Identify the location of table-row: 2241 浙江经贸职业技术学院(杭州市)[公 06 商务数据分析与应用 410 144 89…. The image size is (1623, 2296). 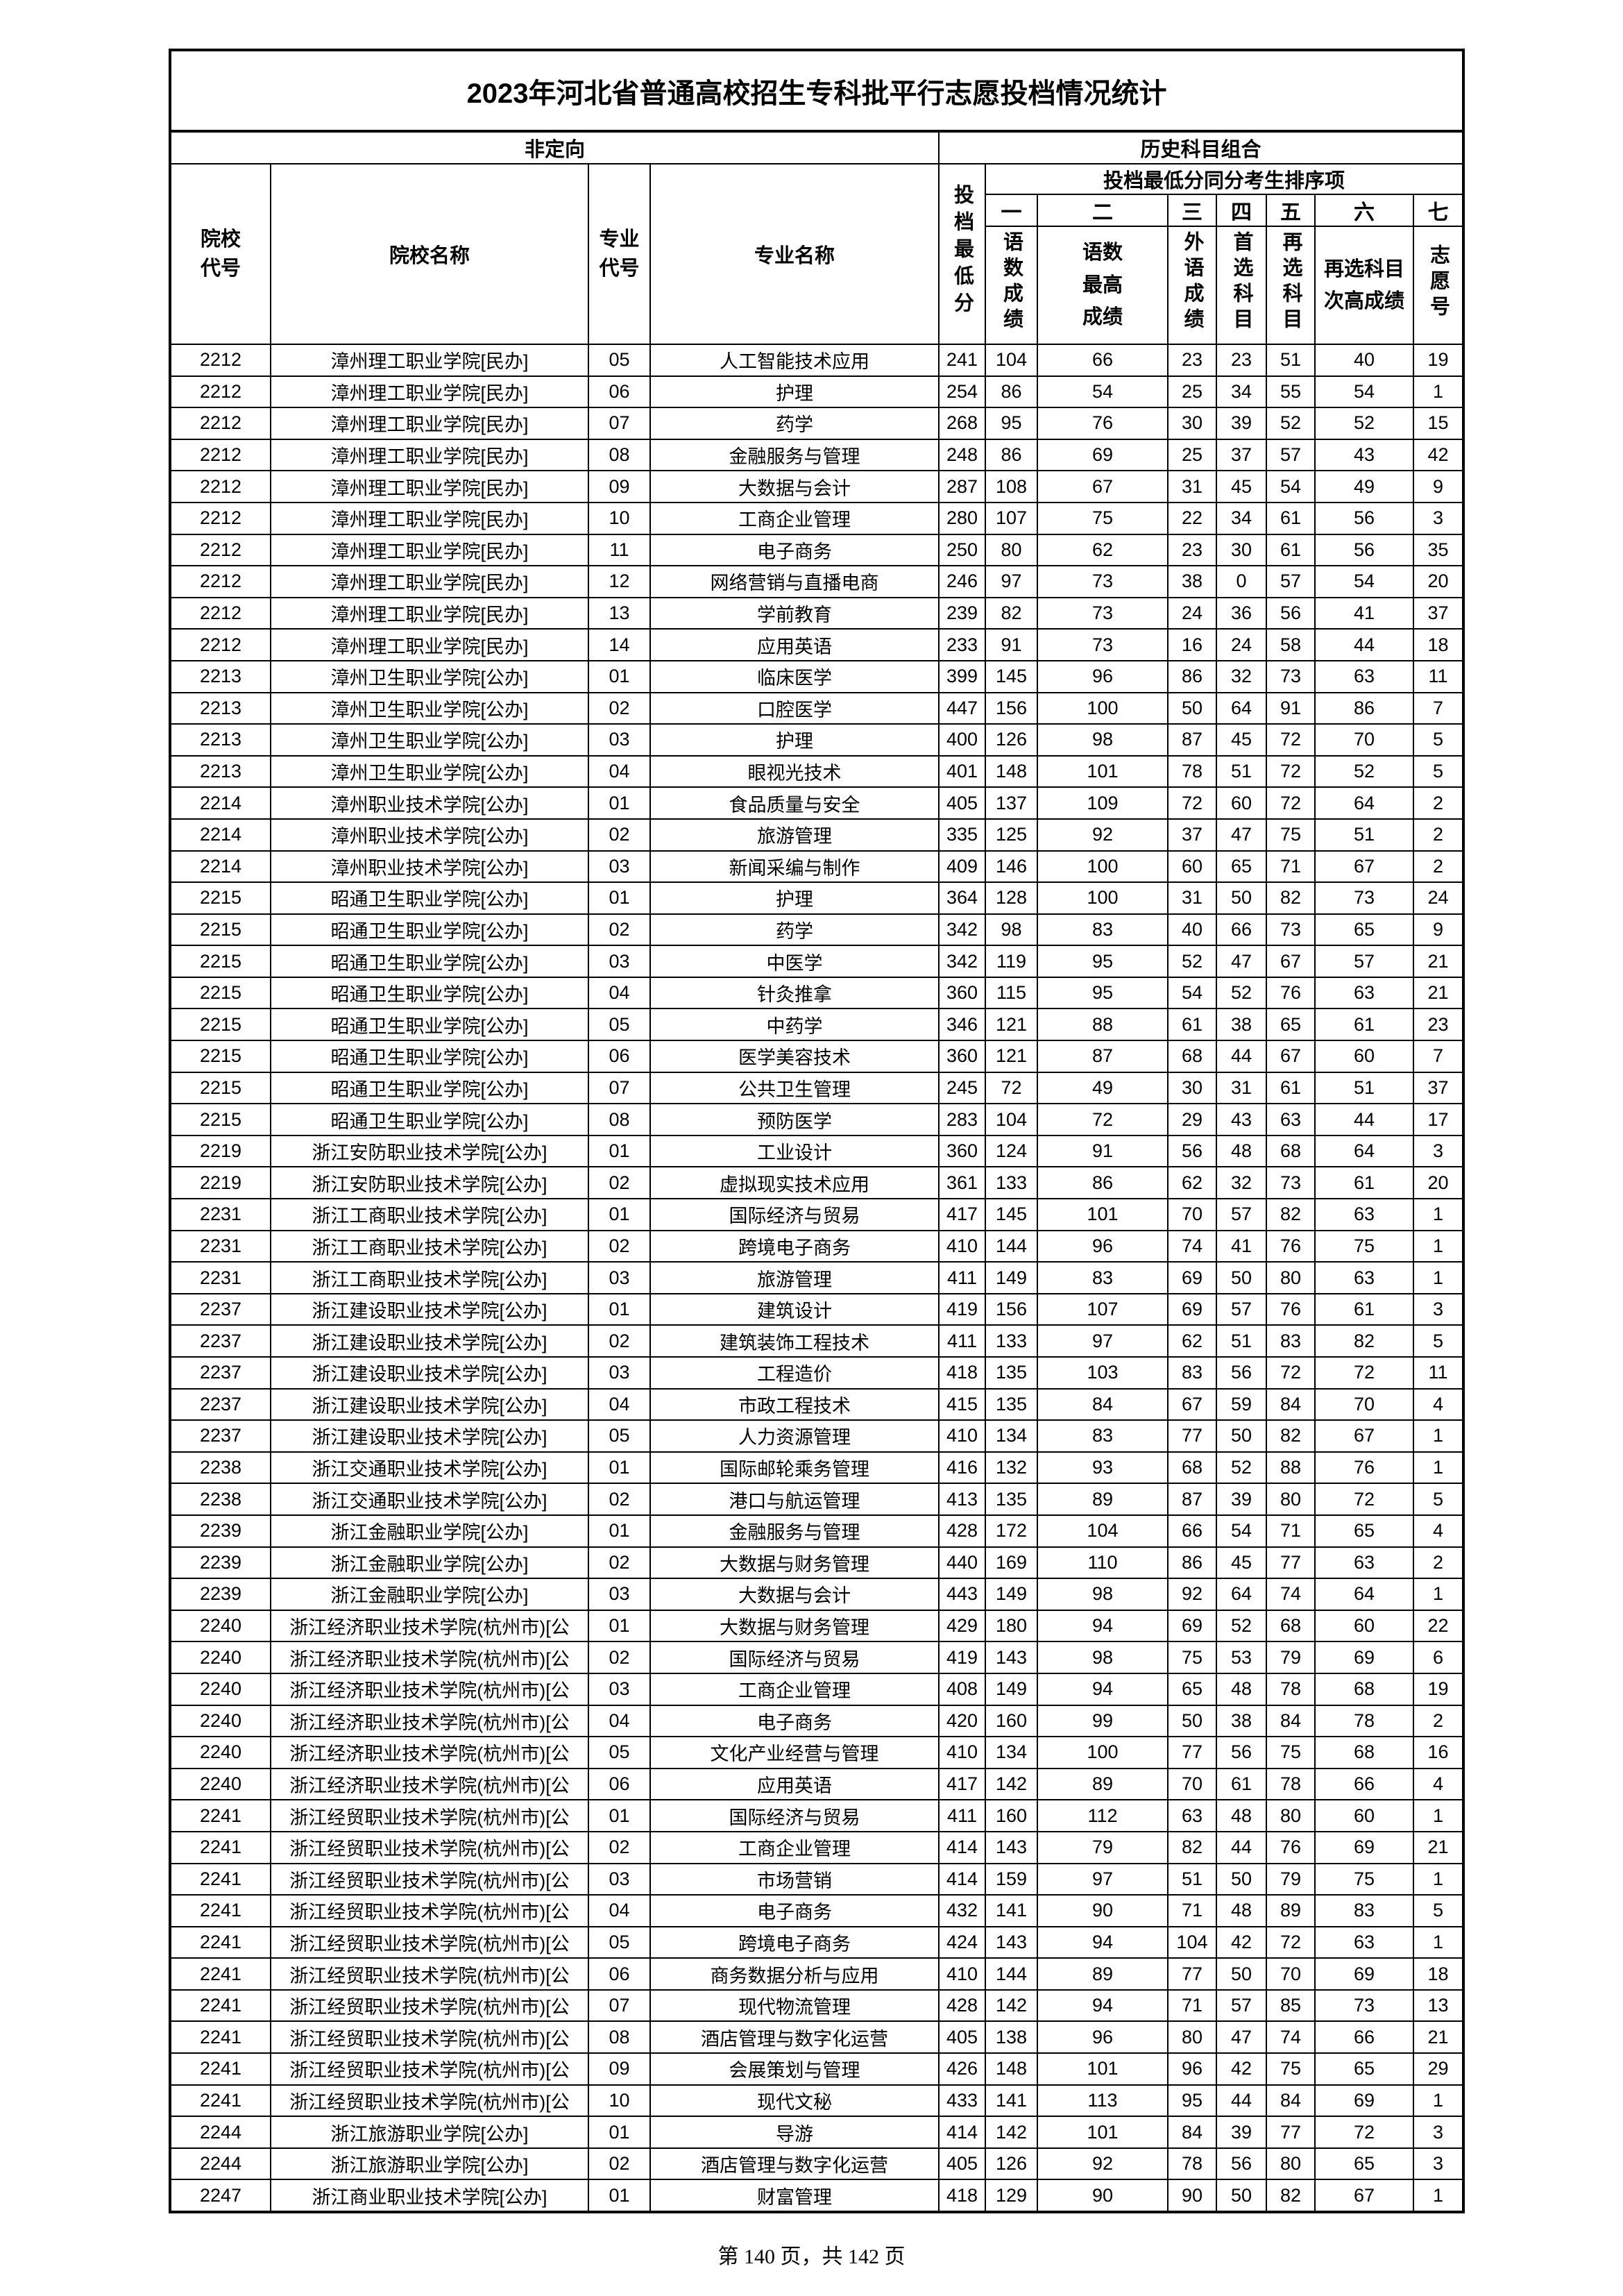
(817, 1974).